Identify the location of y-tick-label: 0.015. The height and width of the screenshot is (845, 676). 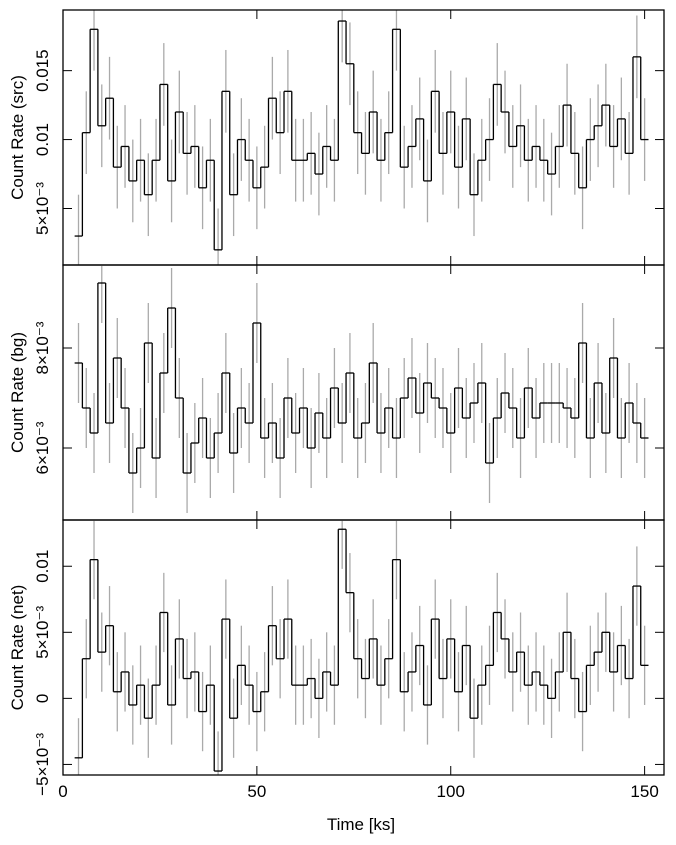
(42, 70).